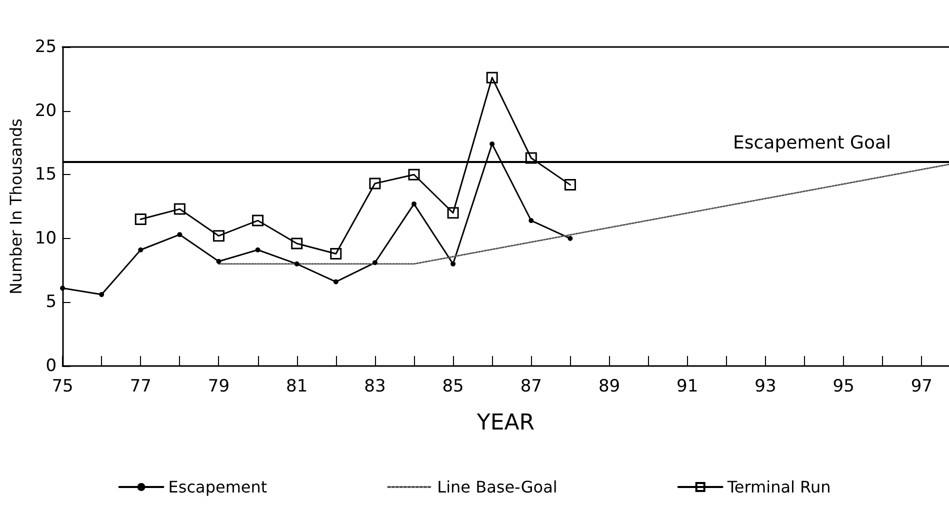 The height and width of the screenshot is (506, 949). Describe the element at coordinates (453, 386) in the screenshot. I see `x-tick-label: 85` at that location.